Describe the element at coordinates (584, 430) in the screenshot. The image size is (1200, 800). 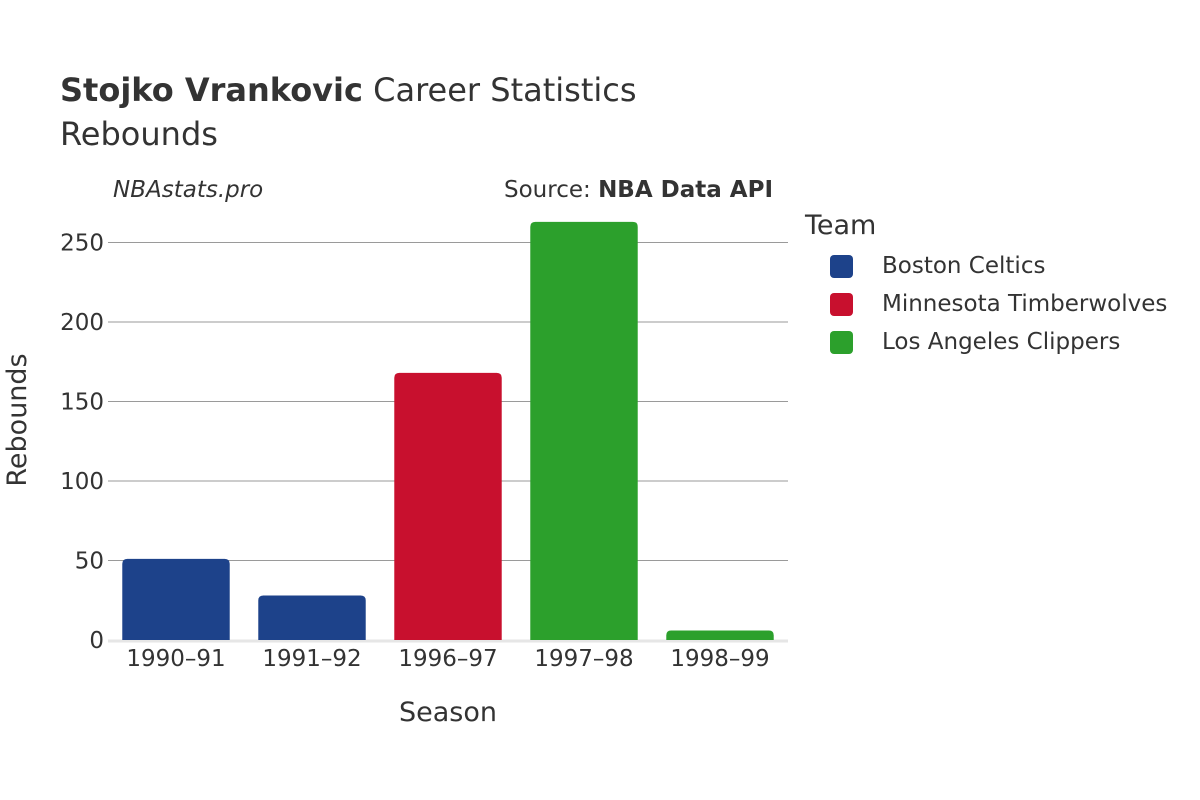
I see `bar-1997–98` at that location.